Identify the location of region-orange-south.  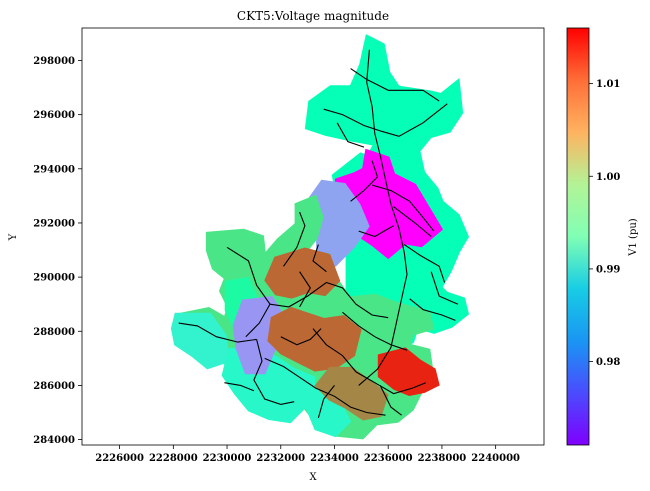
(351, 393).